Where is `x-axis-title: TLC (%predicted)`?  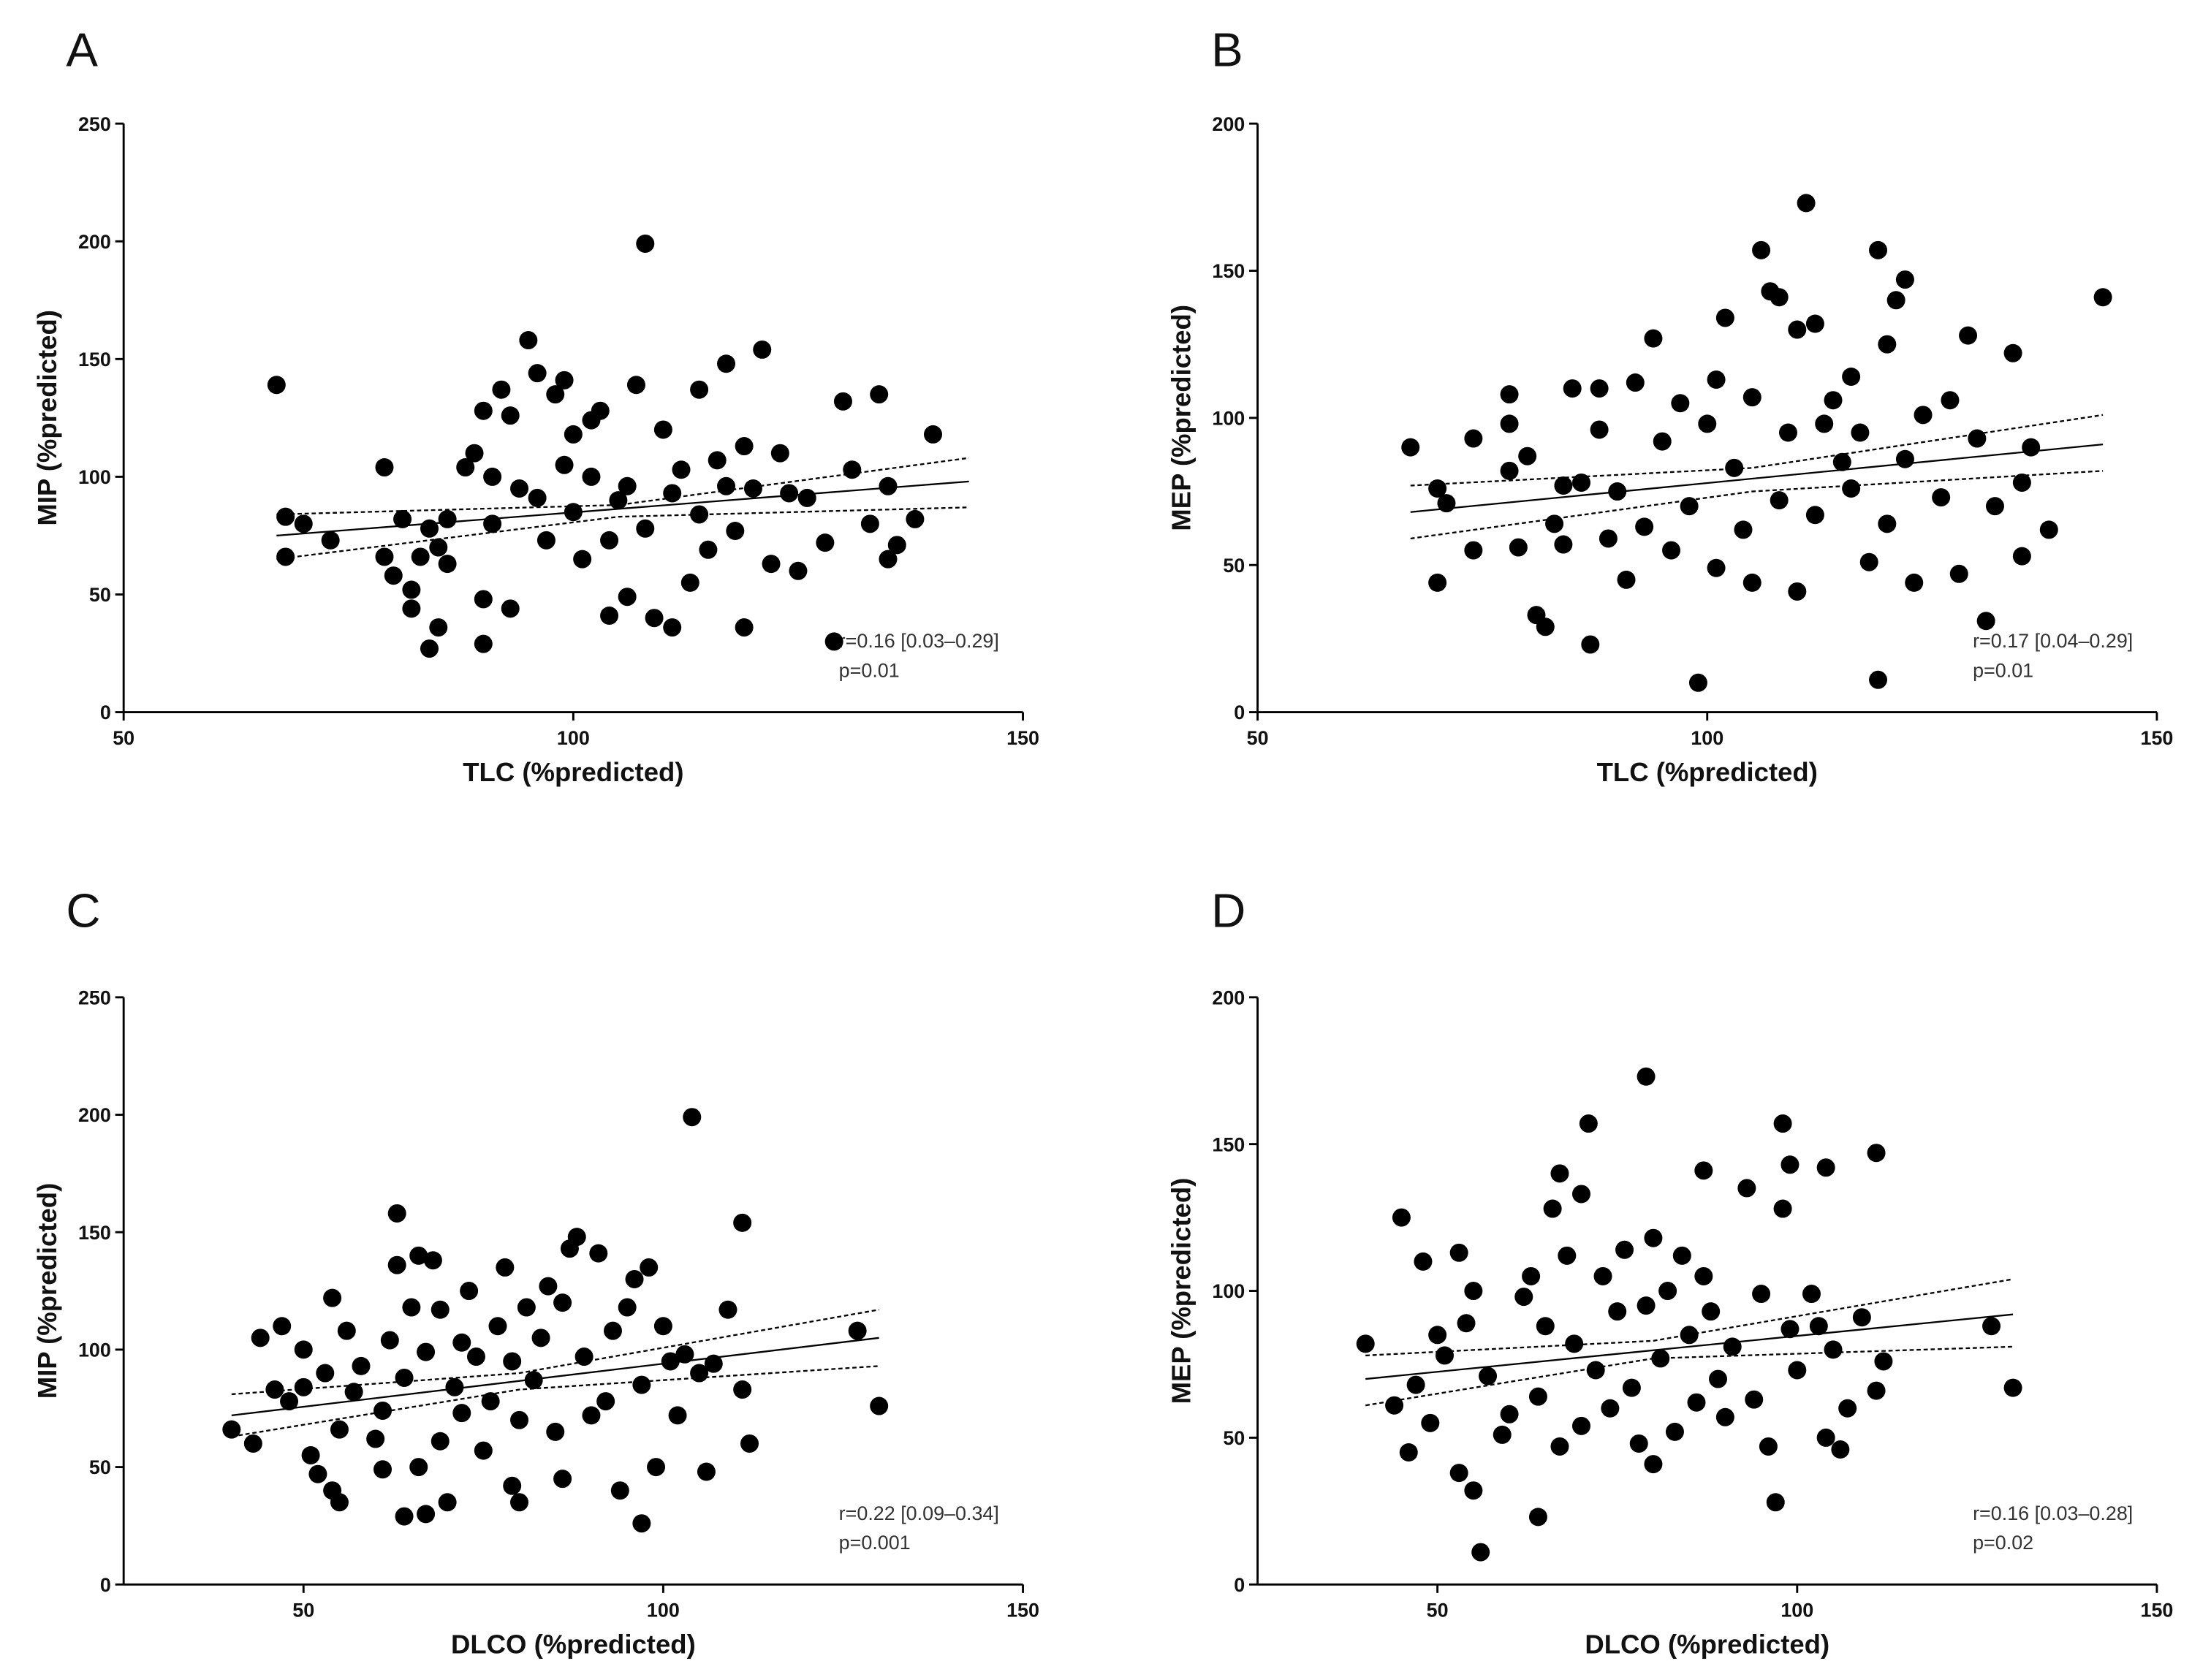
x-axis-title: TLC (%predicted) is located at coordinates (1708, 772).